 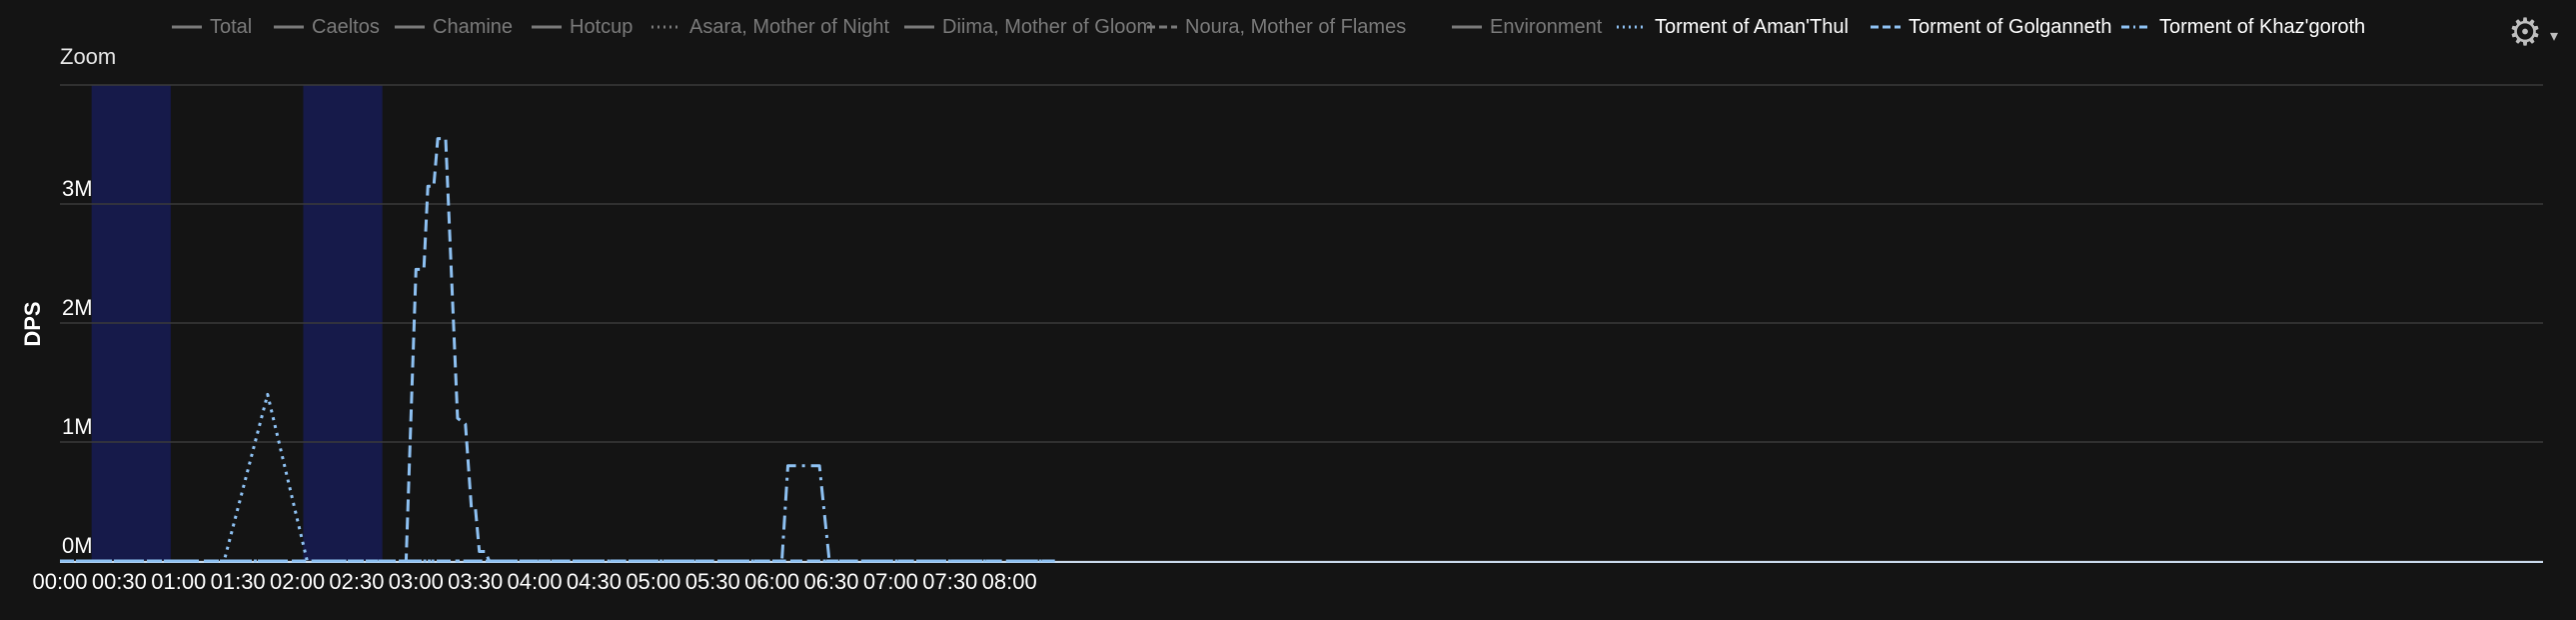 I want to click on caret-down-icon: ▾, so click(x=2554, y=36).